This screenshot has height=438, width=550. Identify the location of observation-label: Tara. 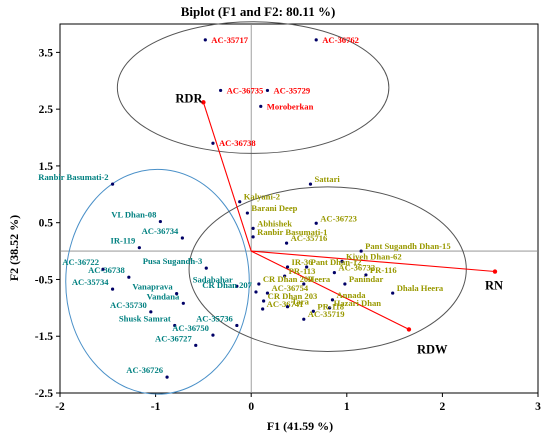
(301, 302).